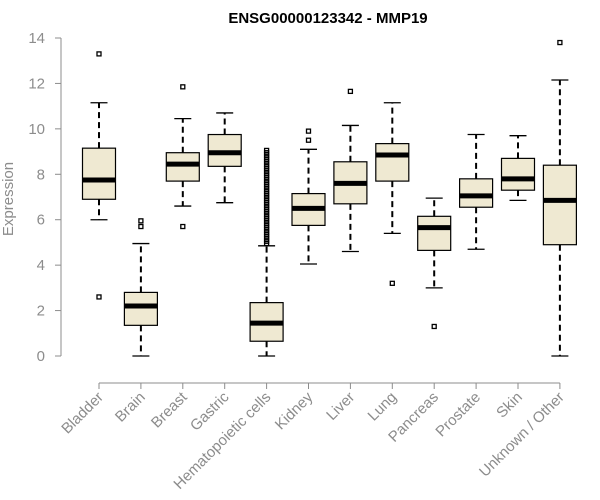 The image size is (600, 500). What do you see at coordinates (41, 220) in the screenshot?
I see `y-tick-label: 6` at bounding box center [41, 220].